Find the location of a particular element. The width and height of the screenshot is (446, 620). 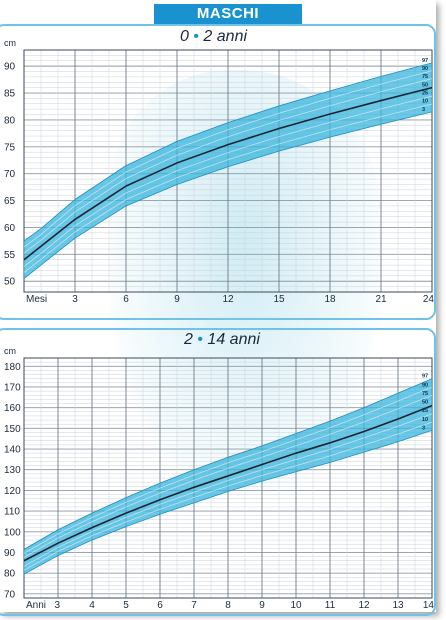

x-tick-label: 10 is located at coordinates (296, 605).